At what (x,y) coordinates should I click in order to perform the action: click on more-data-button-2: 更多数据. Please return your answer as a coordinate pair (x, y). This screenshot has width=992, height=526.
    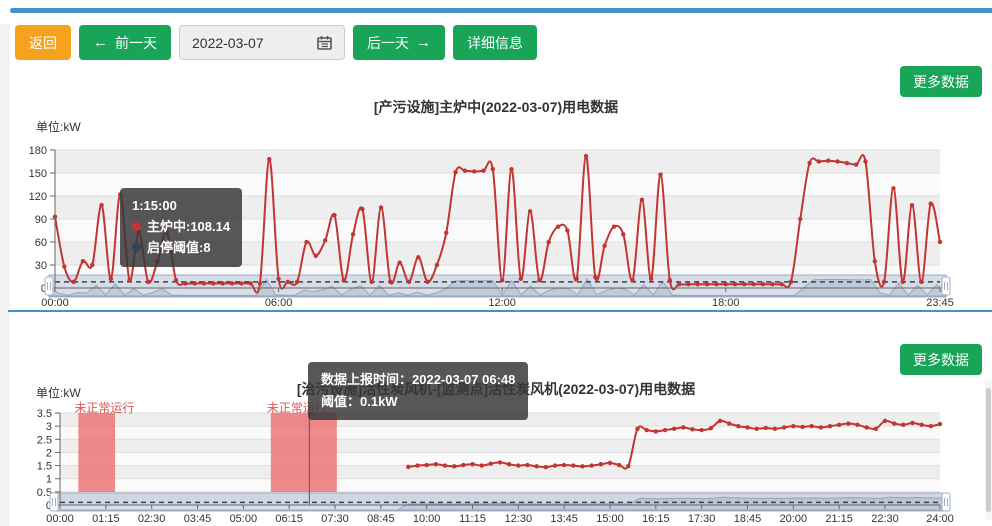
    Looking at the image, I should click on (941, 359).